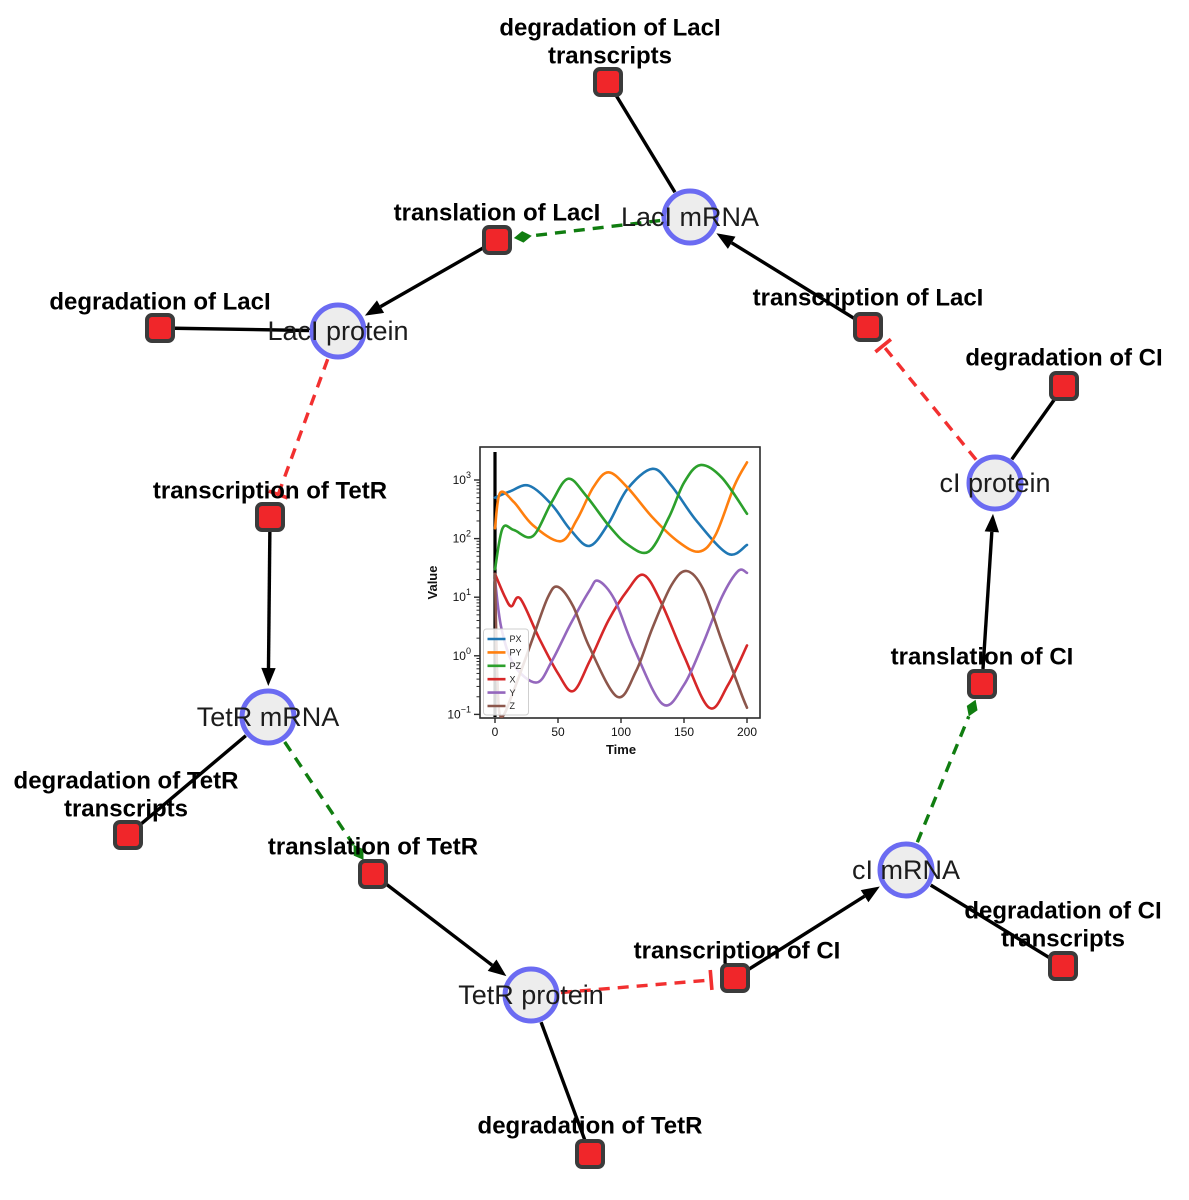 The image size is (1189, 1200). Describe the element at coordinates (1033, 429) in the screenshot. I see `edge-line-deg-ci-to-ci-protein` at that location.